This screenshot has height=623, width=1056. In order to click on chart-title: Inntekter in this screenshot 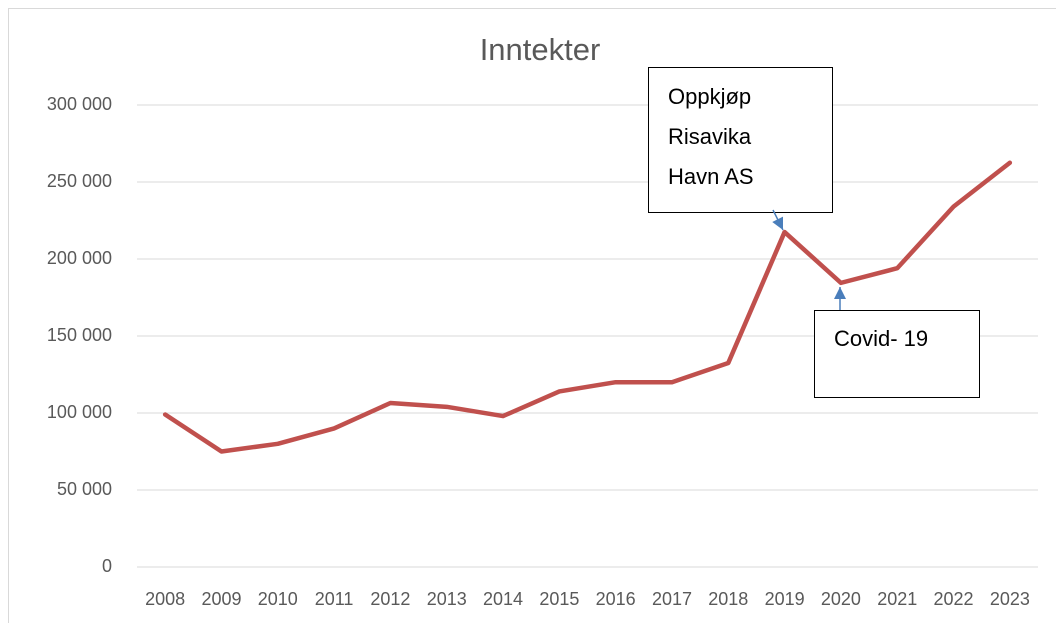, I will do `click(540, 49)`.